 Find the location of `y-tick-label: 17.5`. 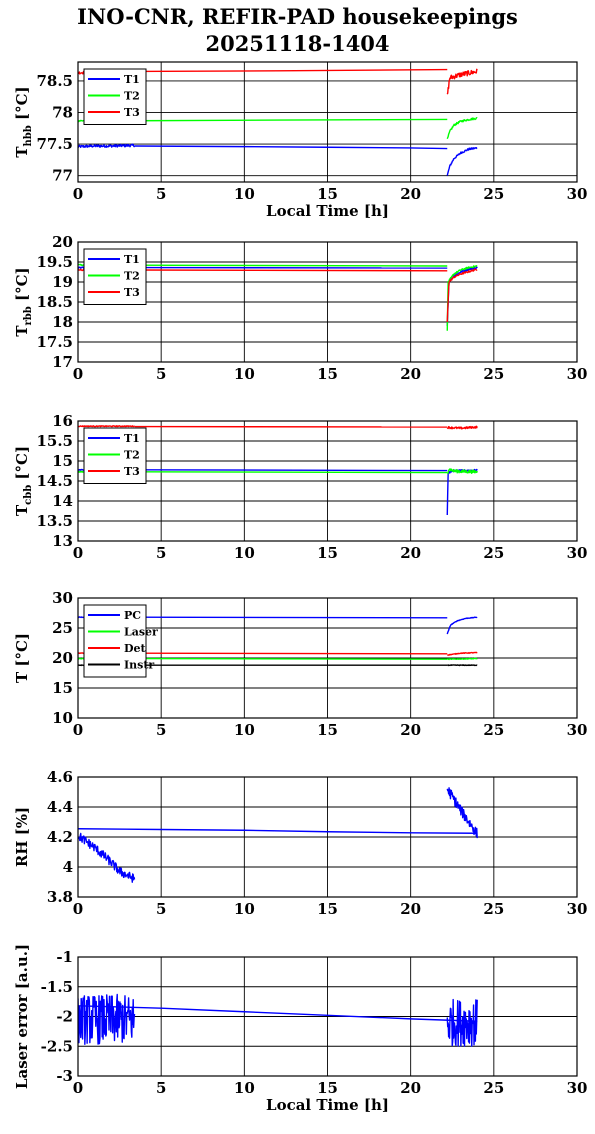

y-tick-label: 17.5 is located at coordinates (54, 342).